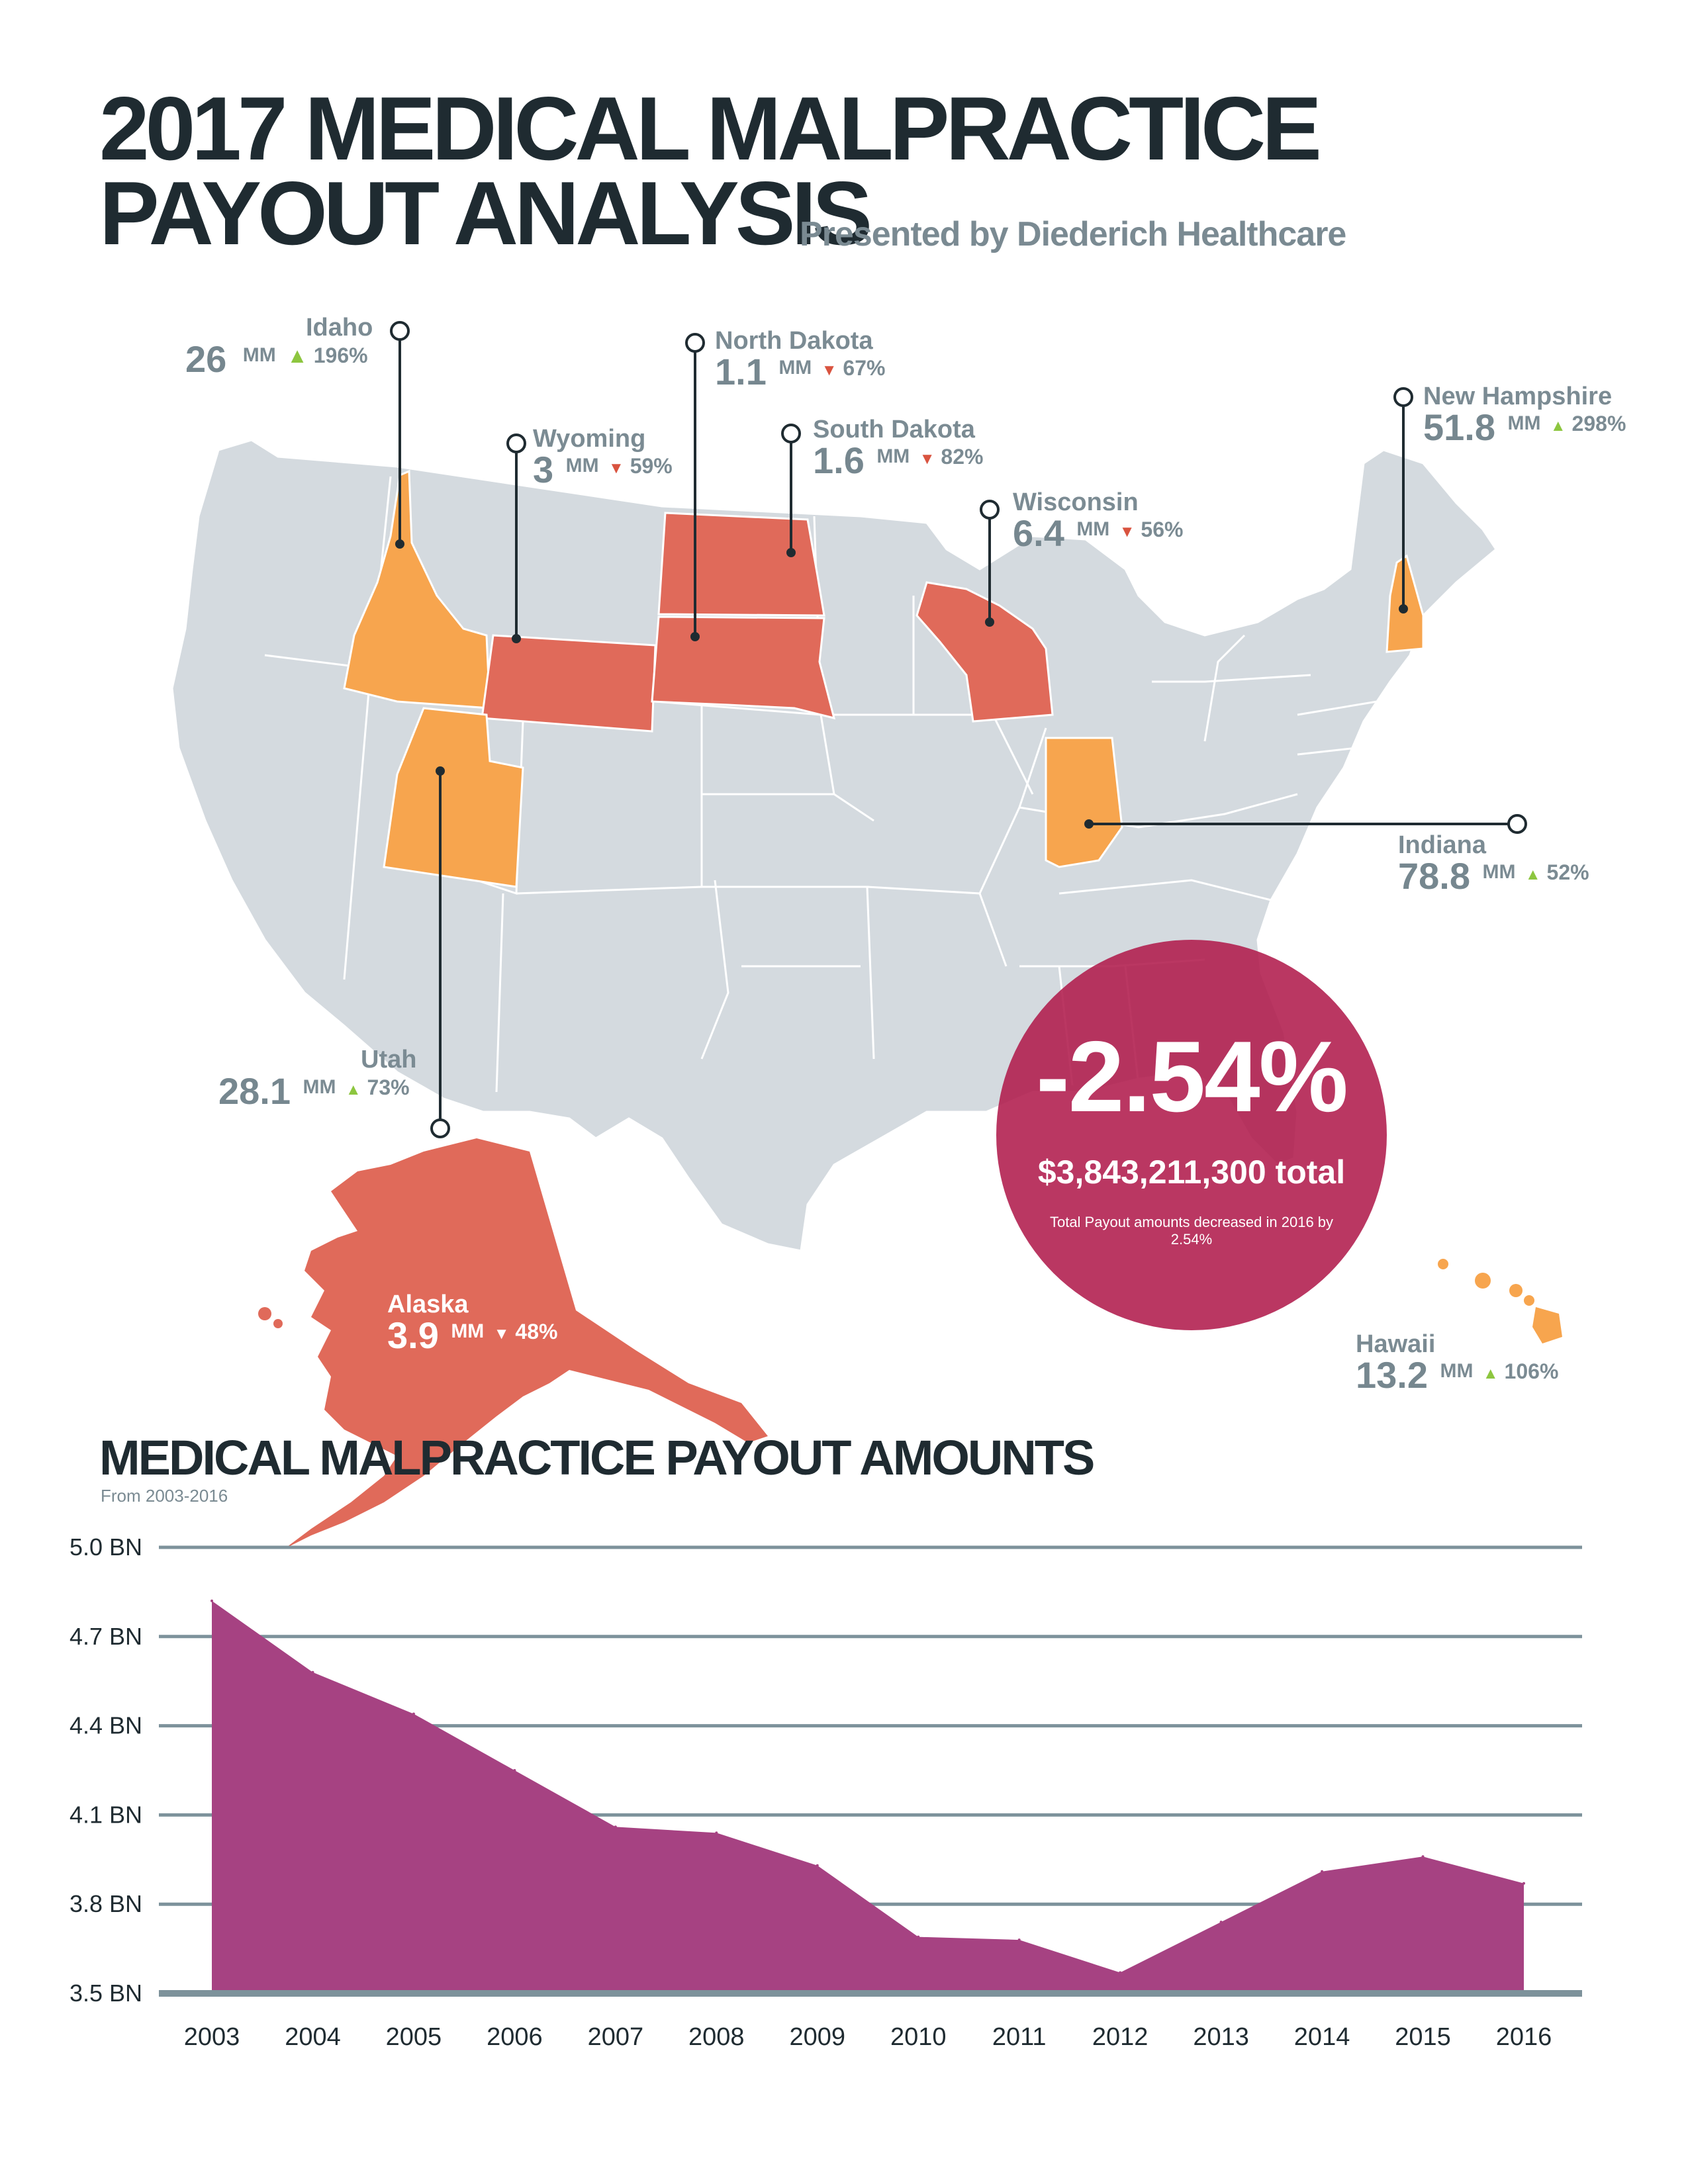 This screenshot has width=1688, height=2184. I want to click on data-point-2012, so click(1120, 1972).